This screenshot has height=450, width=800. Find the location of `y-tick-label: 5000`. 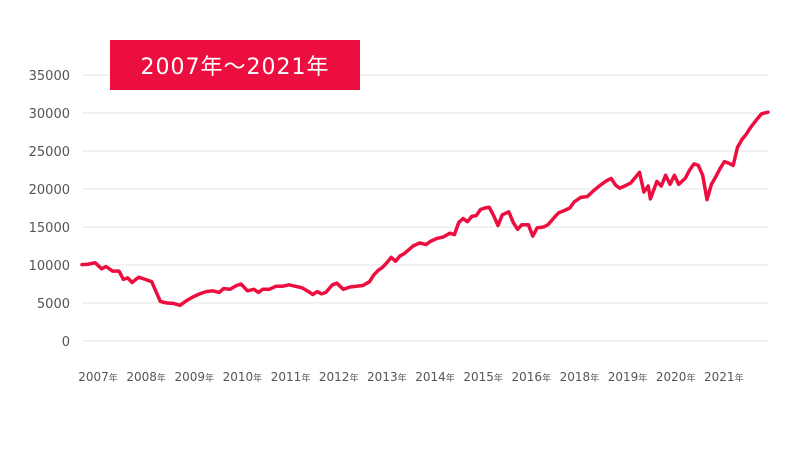

y-tick-label: 5000 is located at coordinates (53, 304).